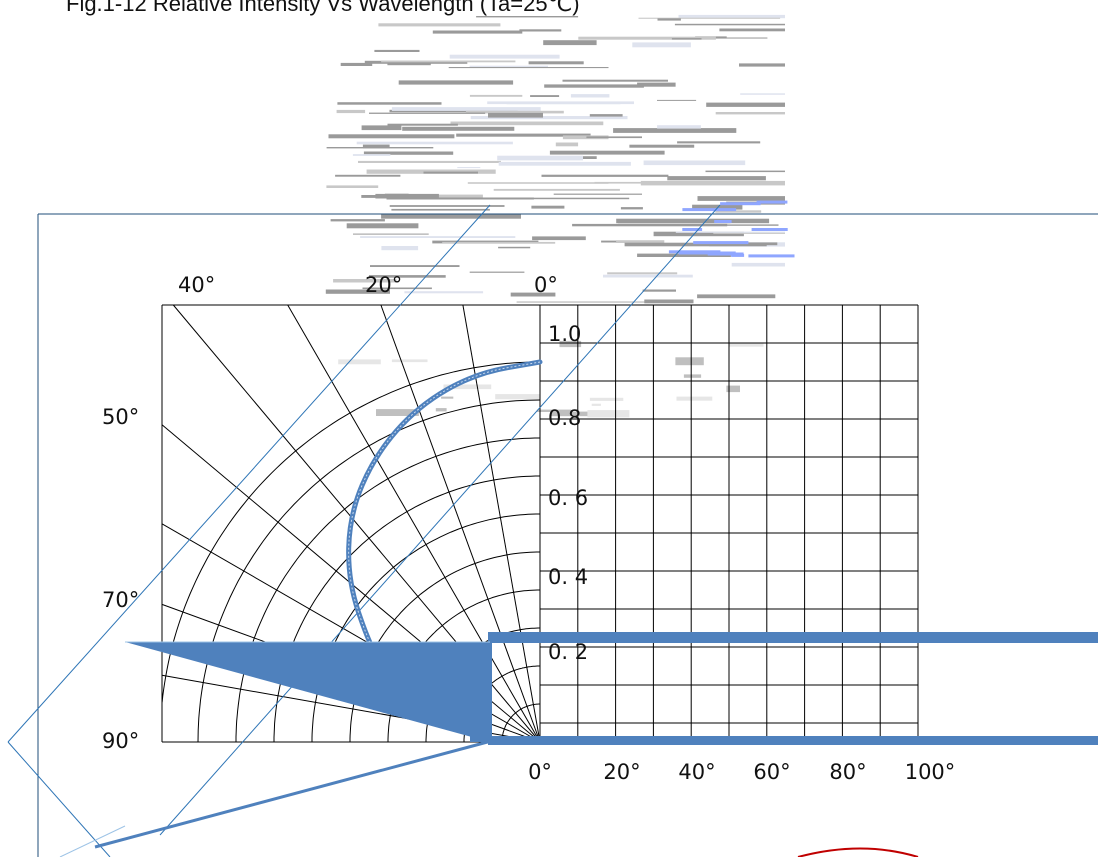 The height and width of the screenshot is (862, 1098). I want to click on x-tick-label: 60°, so click(771, 772).